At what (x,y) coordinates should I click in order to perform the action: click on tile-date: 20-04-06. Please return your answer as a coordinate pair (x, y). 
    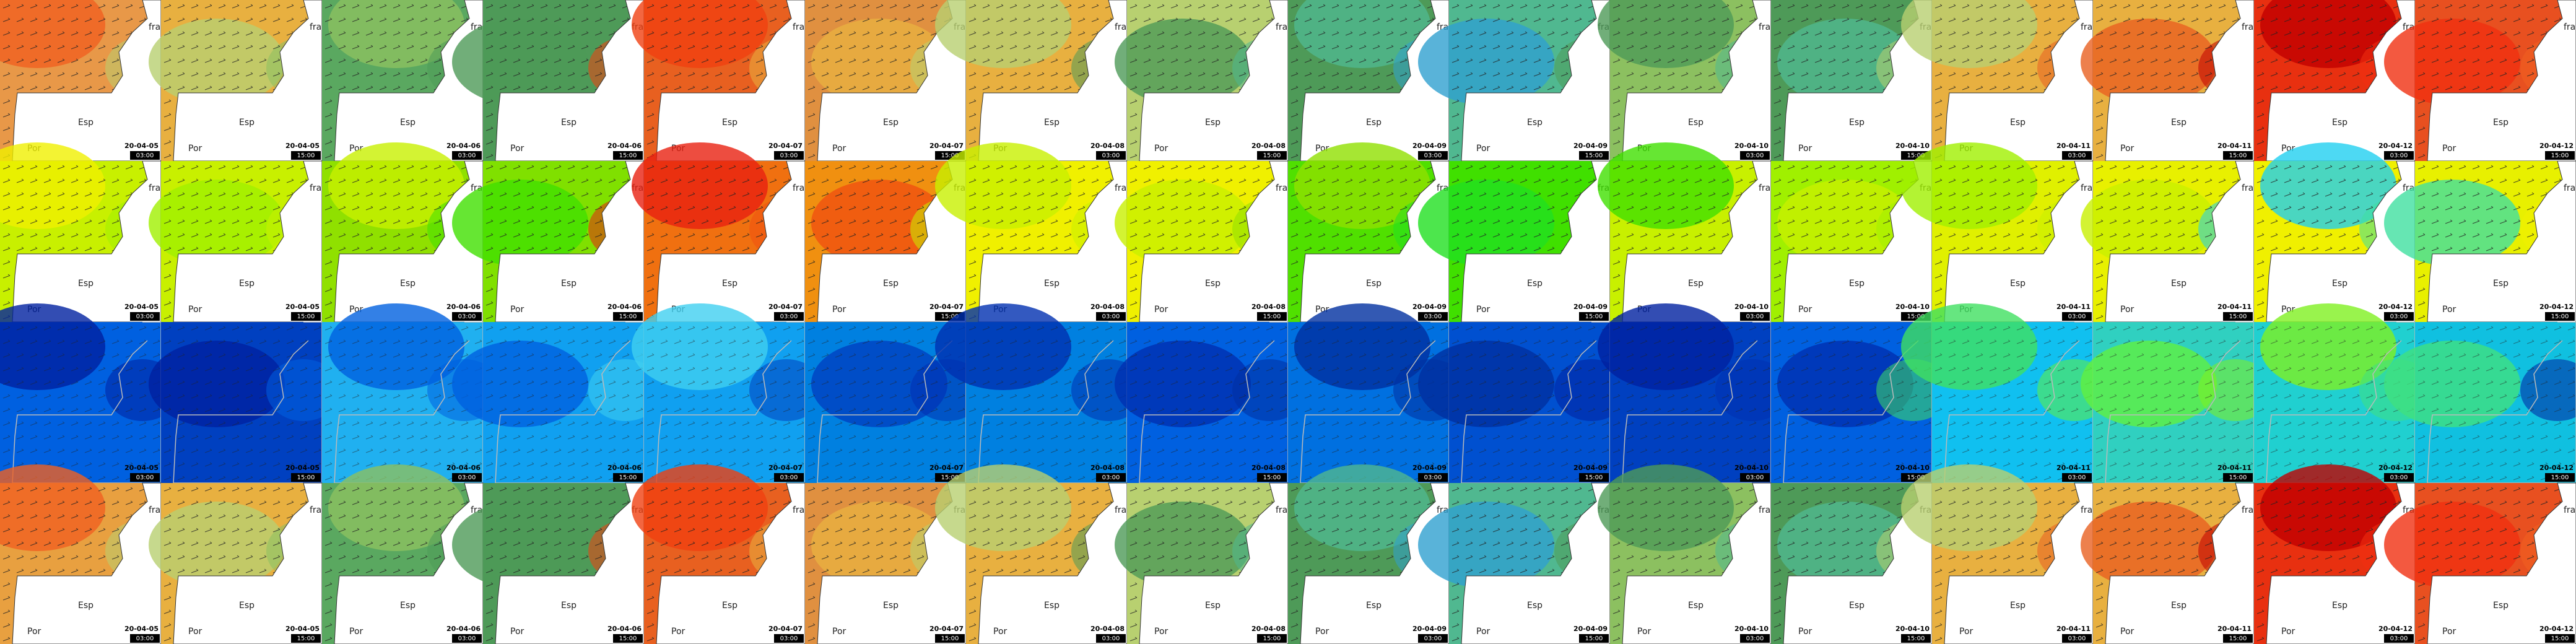
    Looking at the image, I should click on (463, 629).